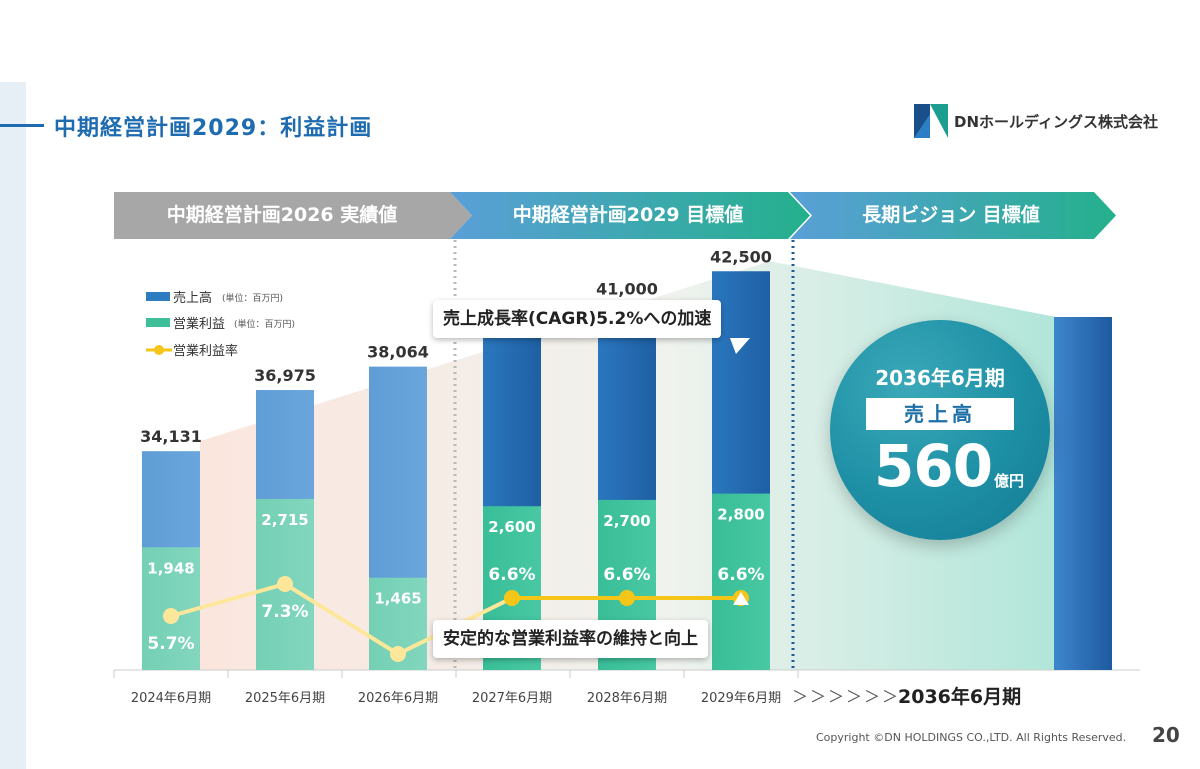 The image size is (1200, 769). What do you see at coordinates (252, 298) in the screenshot?
I see `legend-sales-unit: (単位：百万円)` at bounding box center [252, 298].